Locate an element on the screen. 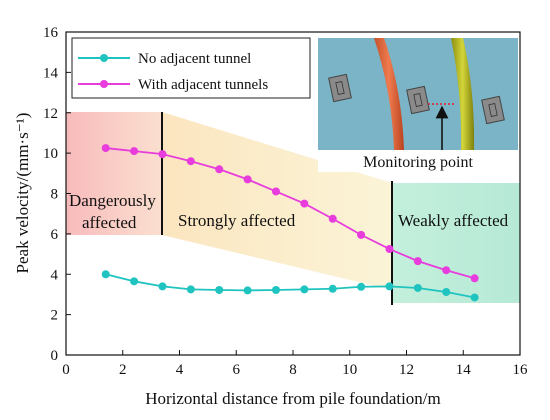 This screenshot has height=420, width=550. y-axis-title: Peak velocity/(mm·s⁻¹) is located at coordinates (22, 193).